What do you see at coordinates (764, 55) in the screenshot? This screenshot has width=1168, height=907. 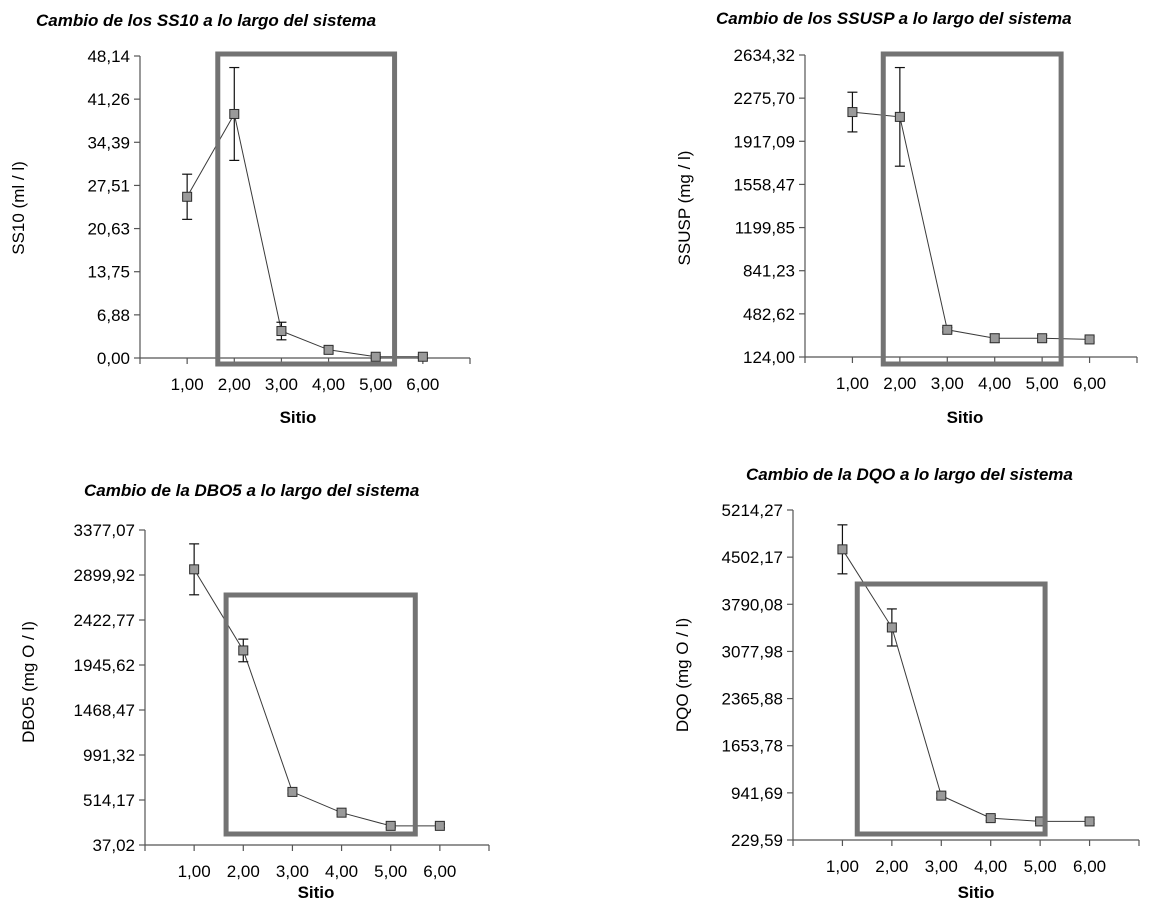 I see `y-tick-label: 2634,32` at bounding box center [764, 55].